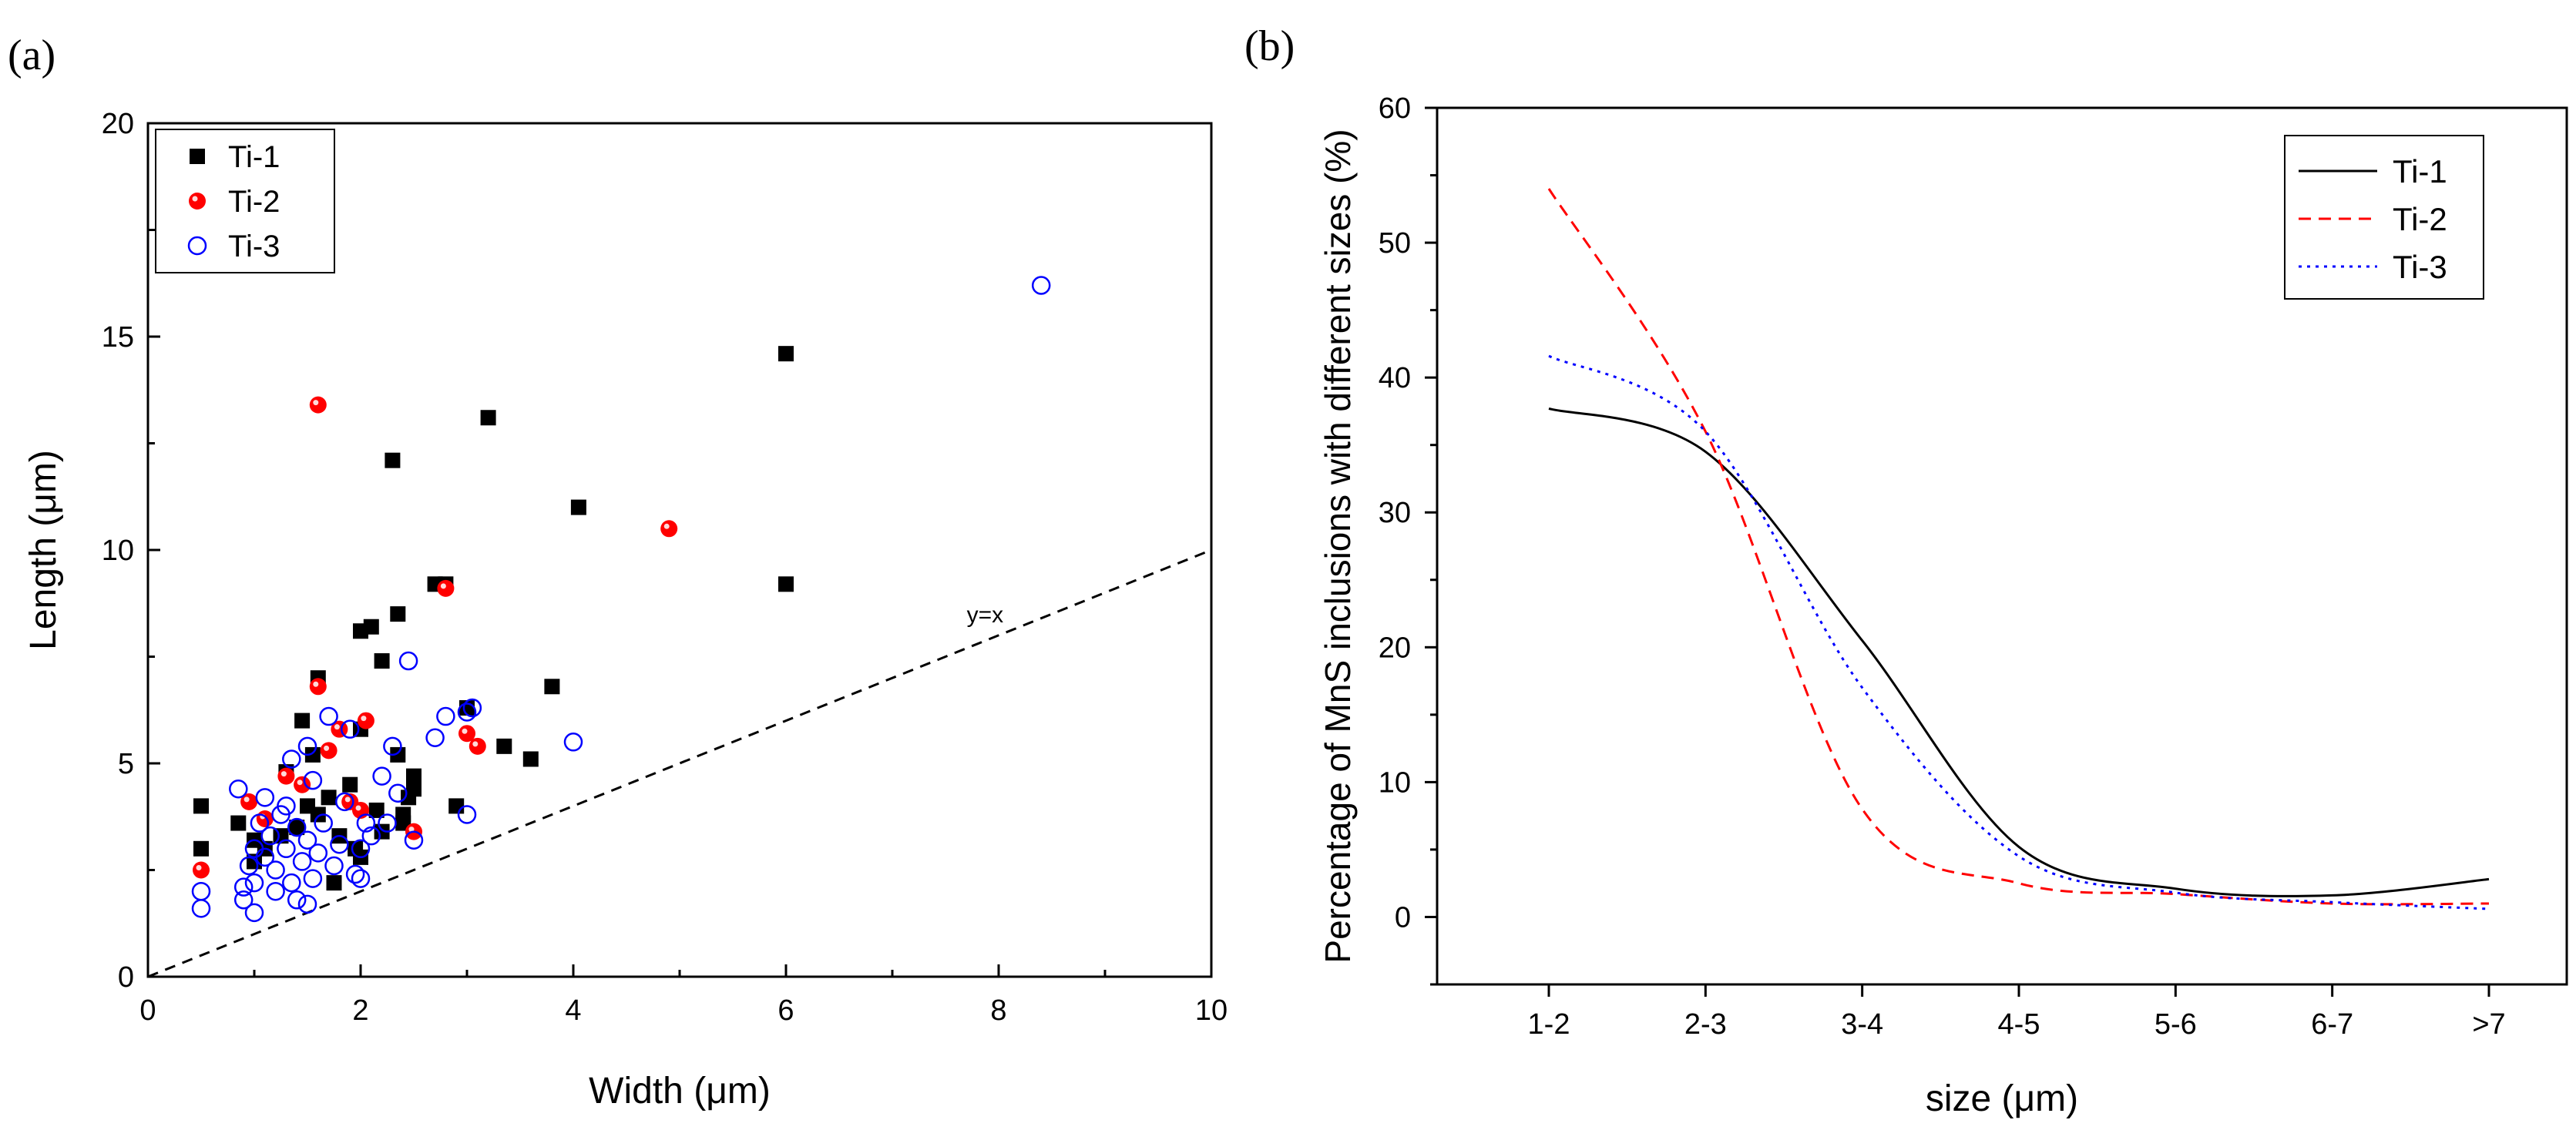  What do you see at coordinates (786, 1010) in the screenshot?
I see `x-tick-label: 6` at bounding box center [786, 1010].